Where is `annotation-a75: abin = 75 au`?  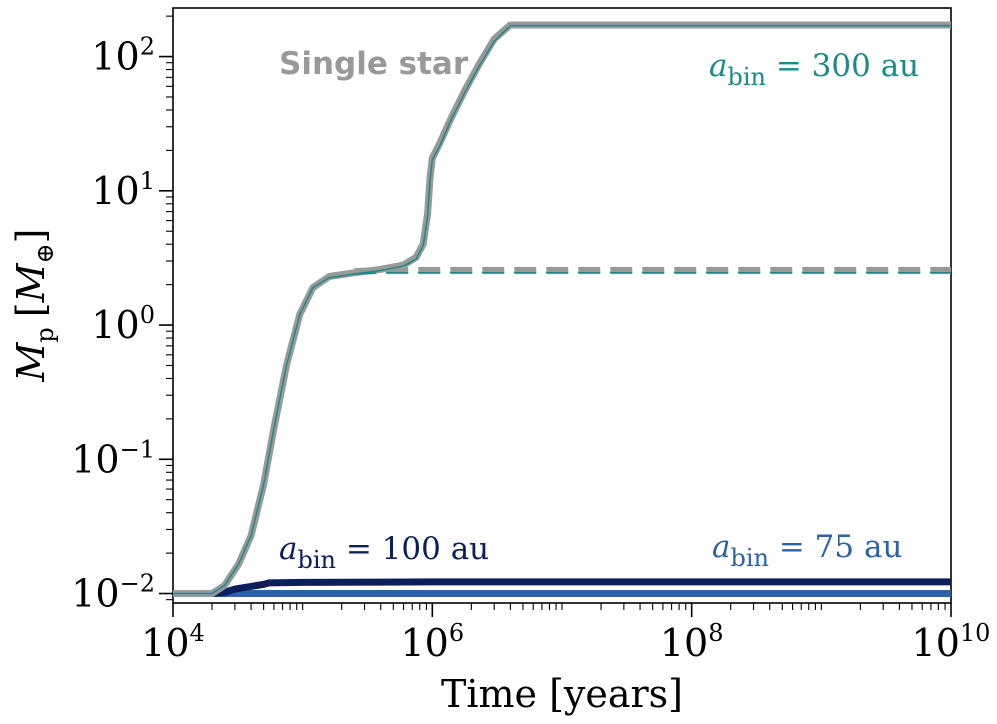 annotation-a75: abin = 75 au is located at coordinates (807, 550).